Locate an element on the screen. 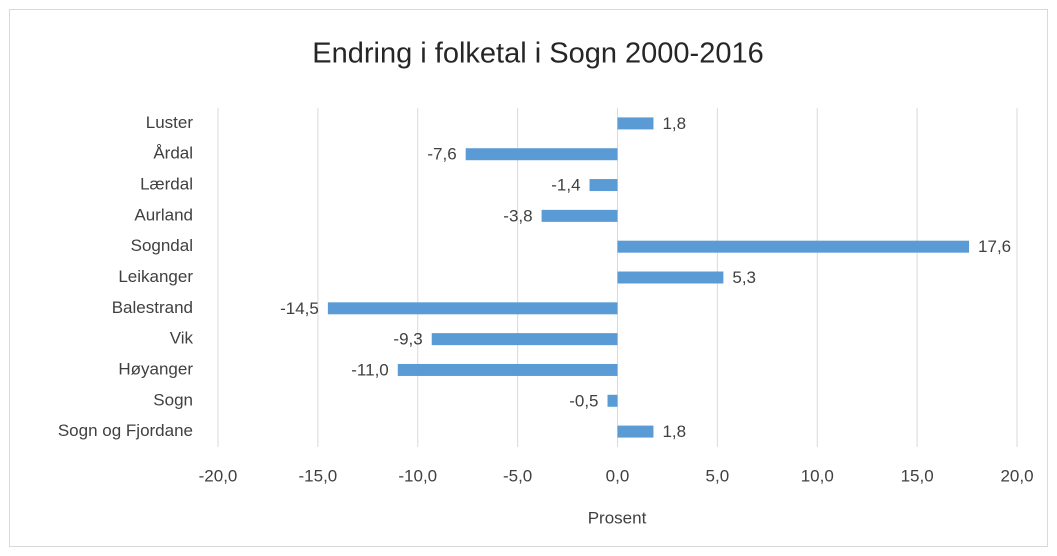  y-tick-label: Sogn og Fjordane is located at coordinates (125, 430).